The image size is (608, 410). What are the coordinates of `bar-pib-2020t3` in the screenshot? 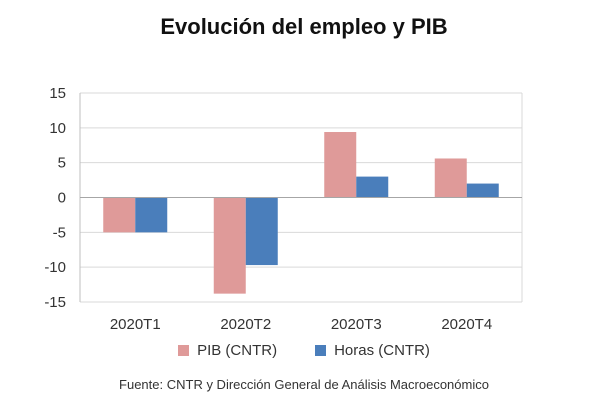 It's located at (340, 165).